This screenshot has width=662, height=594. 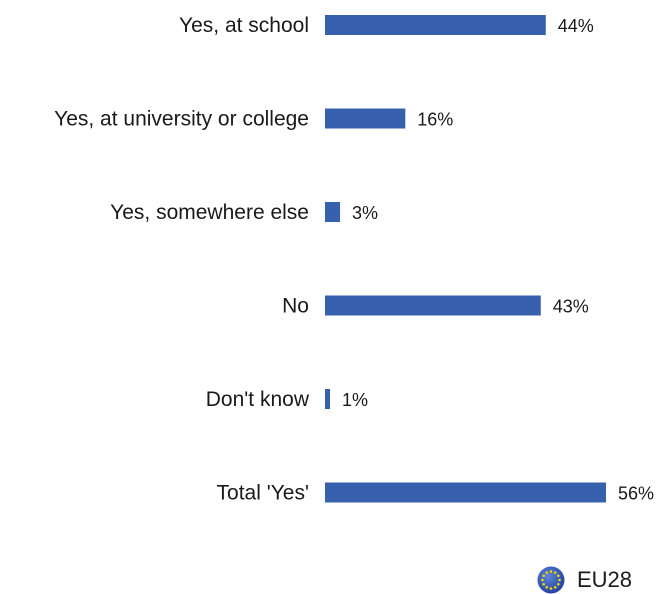 I want to click on value-label: 1%, so click(x=355, y=400).